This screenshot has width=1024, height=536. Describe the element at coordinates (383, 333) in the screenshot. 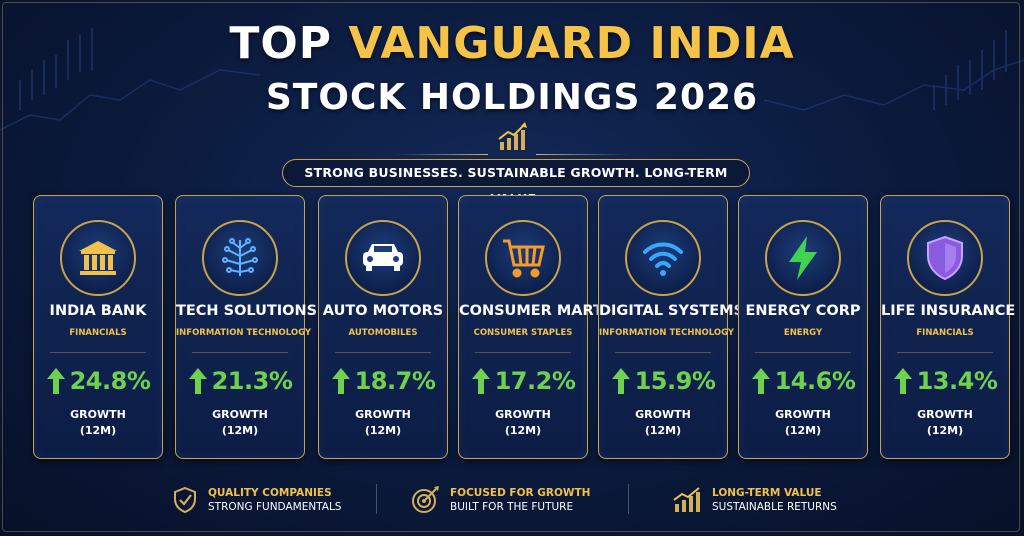

I see `sector-label: AUTOMOBILES` at that location.